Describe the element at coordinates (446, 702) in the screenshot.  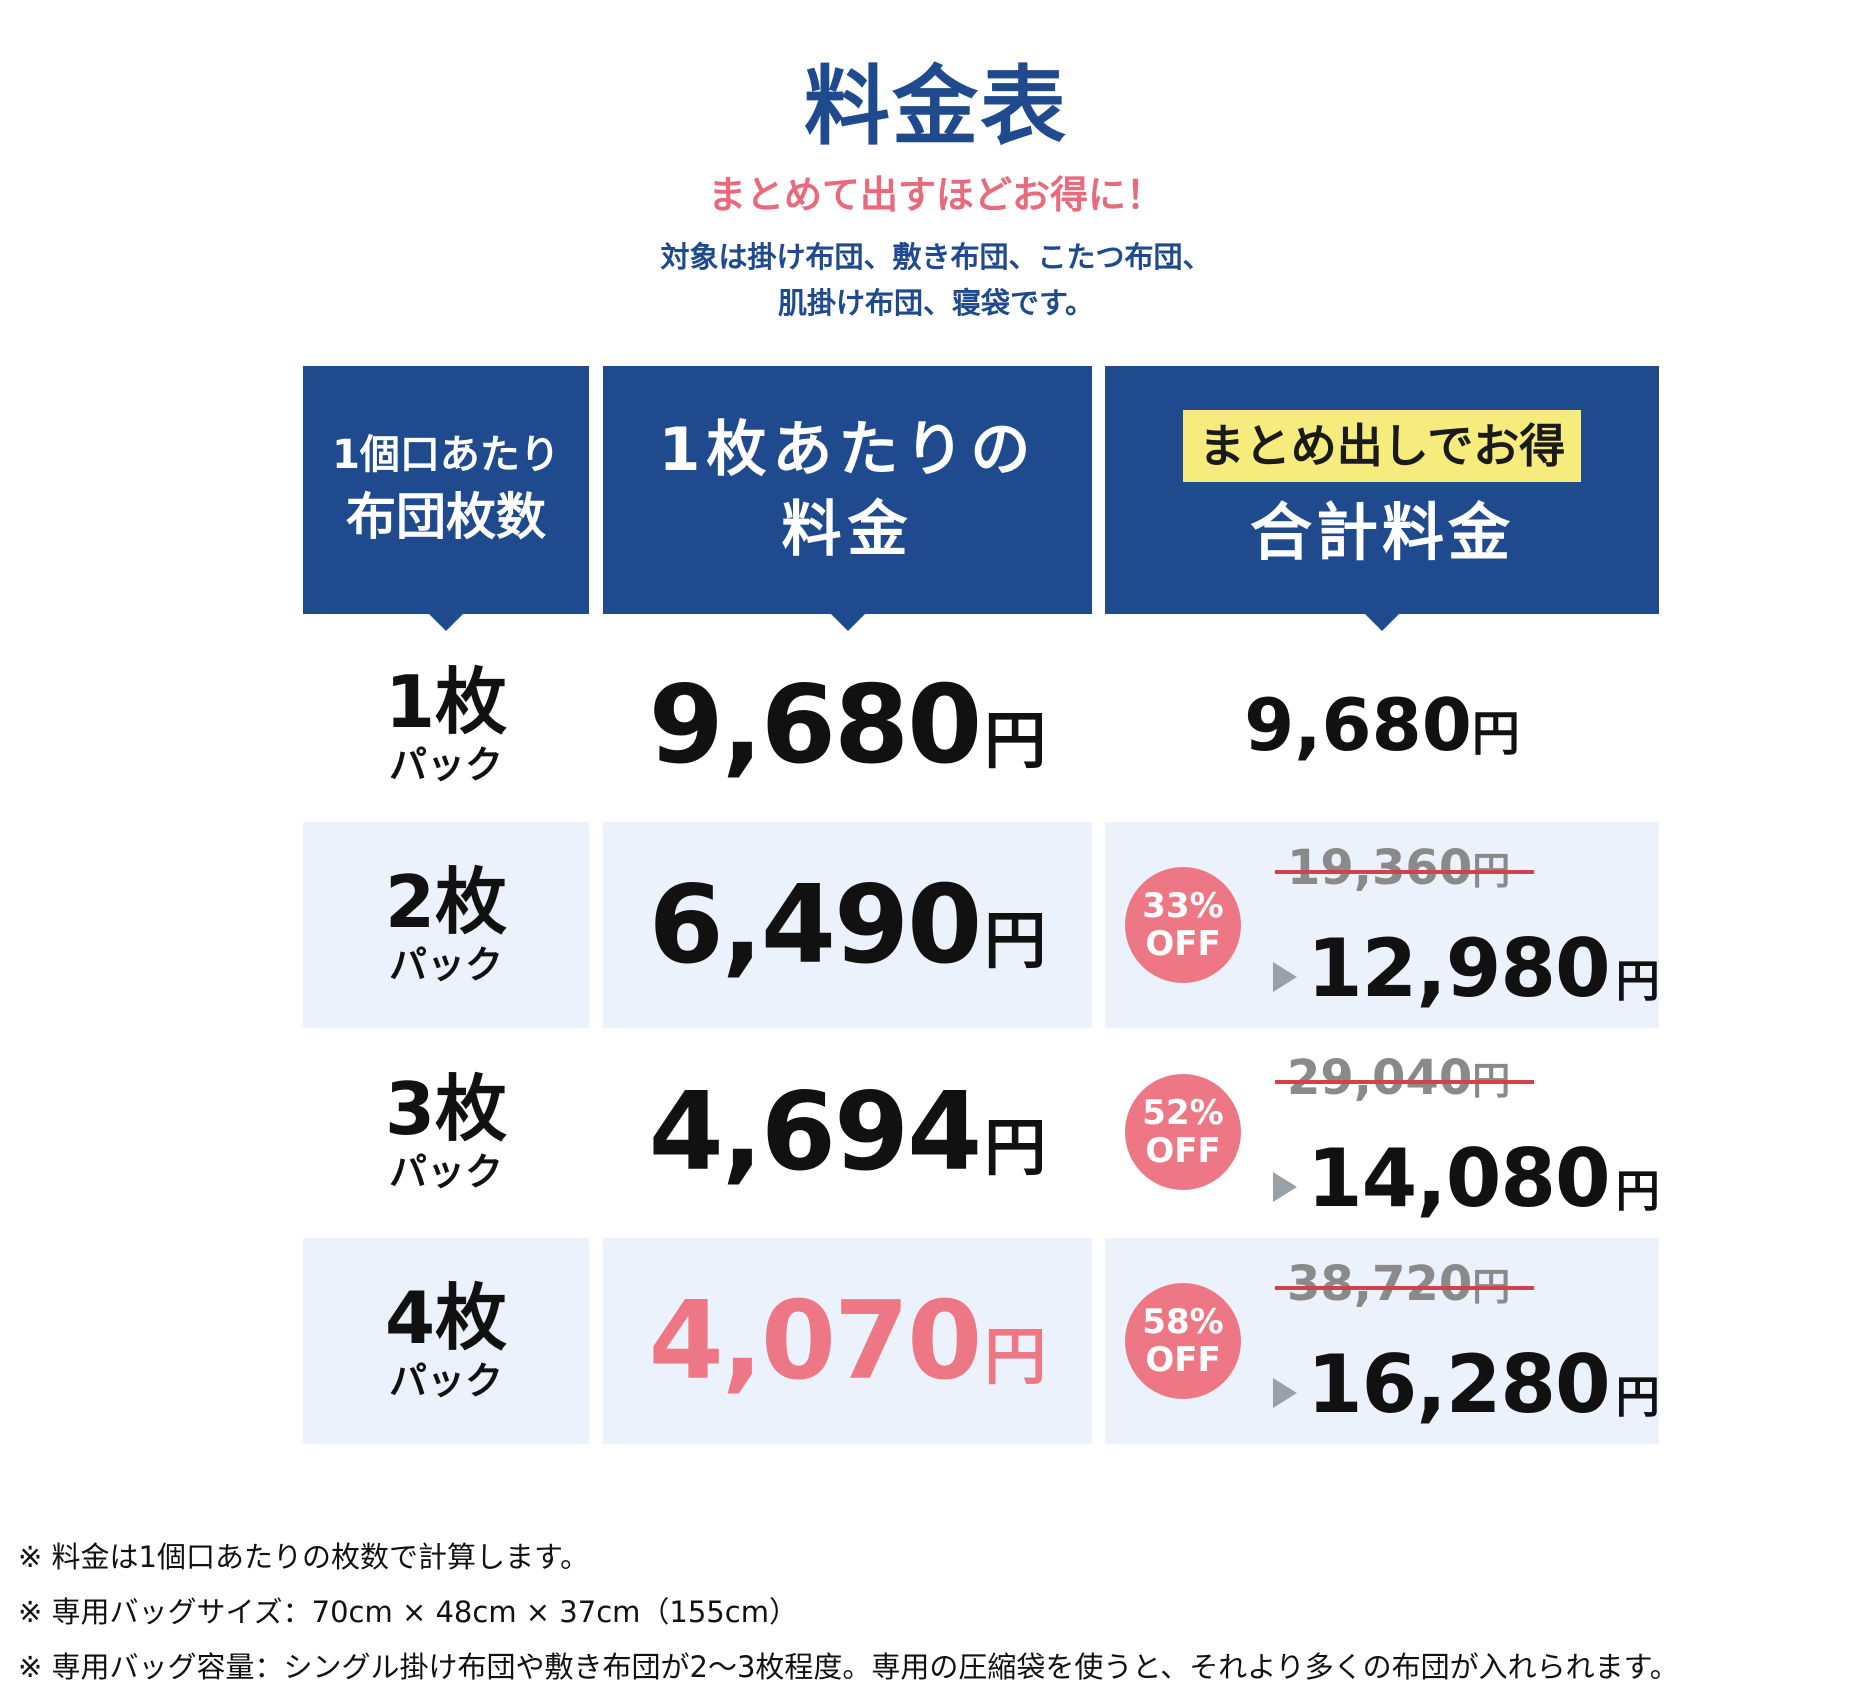
I see `futon-count: 1枚` at that location.